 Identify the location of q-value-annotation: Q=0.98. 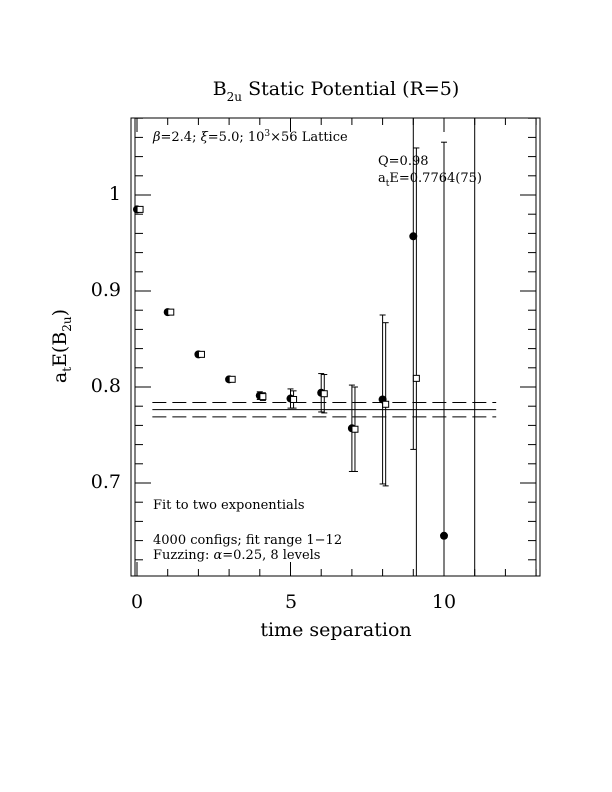
(403, 161).